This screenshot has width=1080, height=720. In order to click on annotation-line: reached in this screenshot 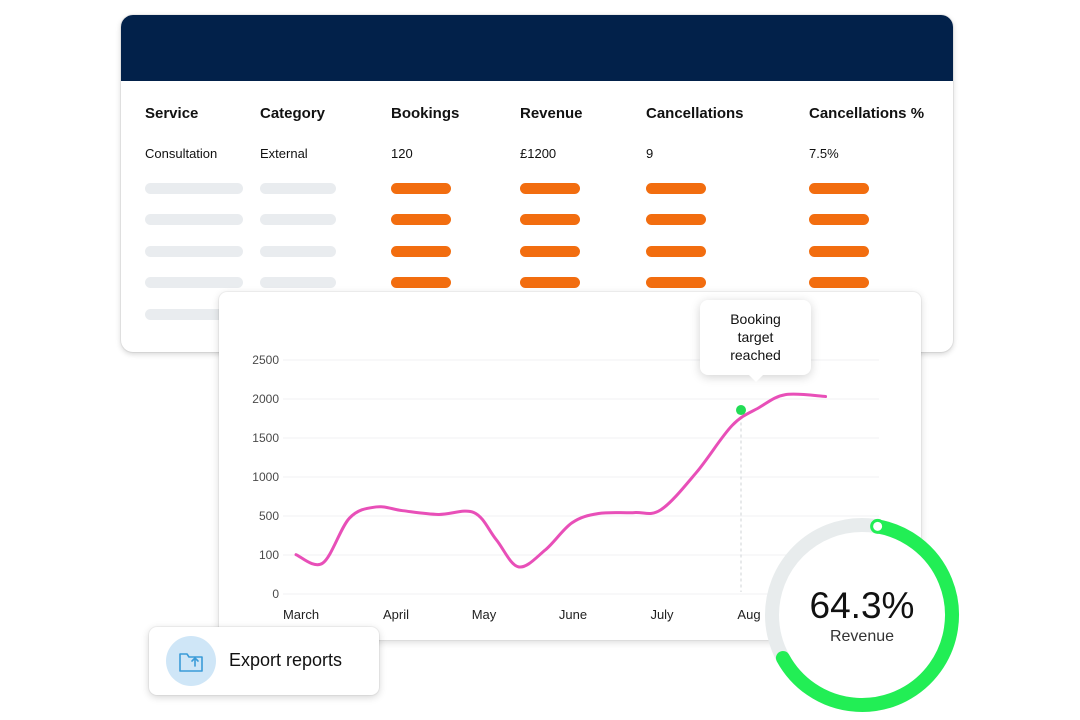, I will do `click(755, 355)`.